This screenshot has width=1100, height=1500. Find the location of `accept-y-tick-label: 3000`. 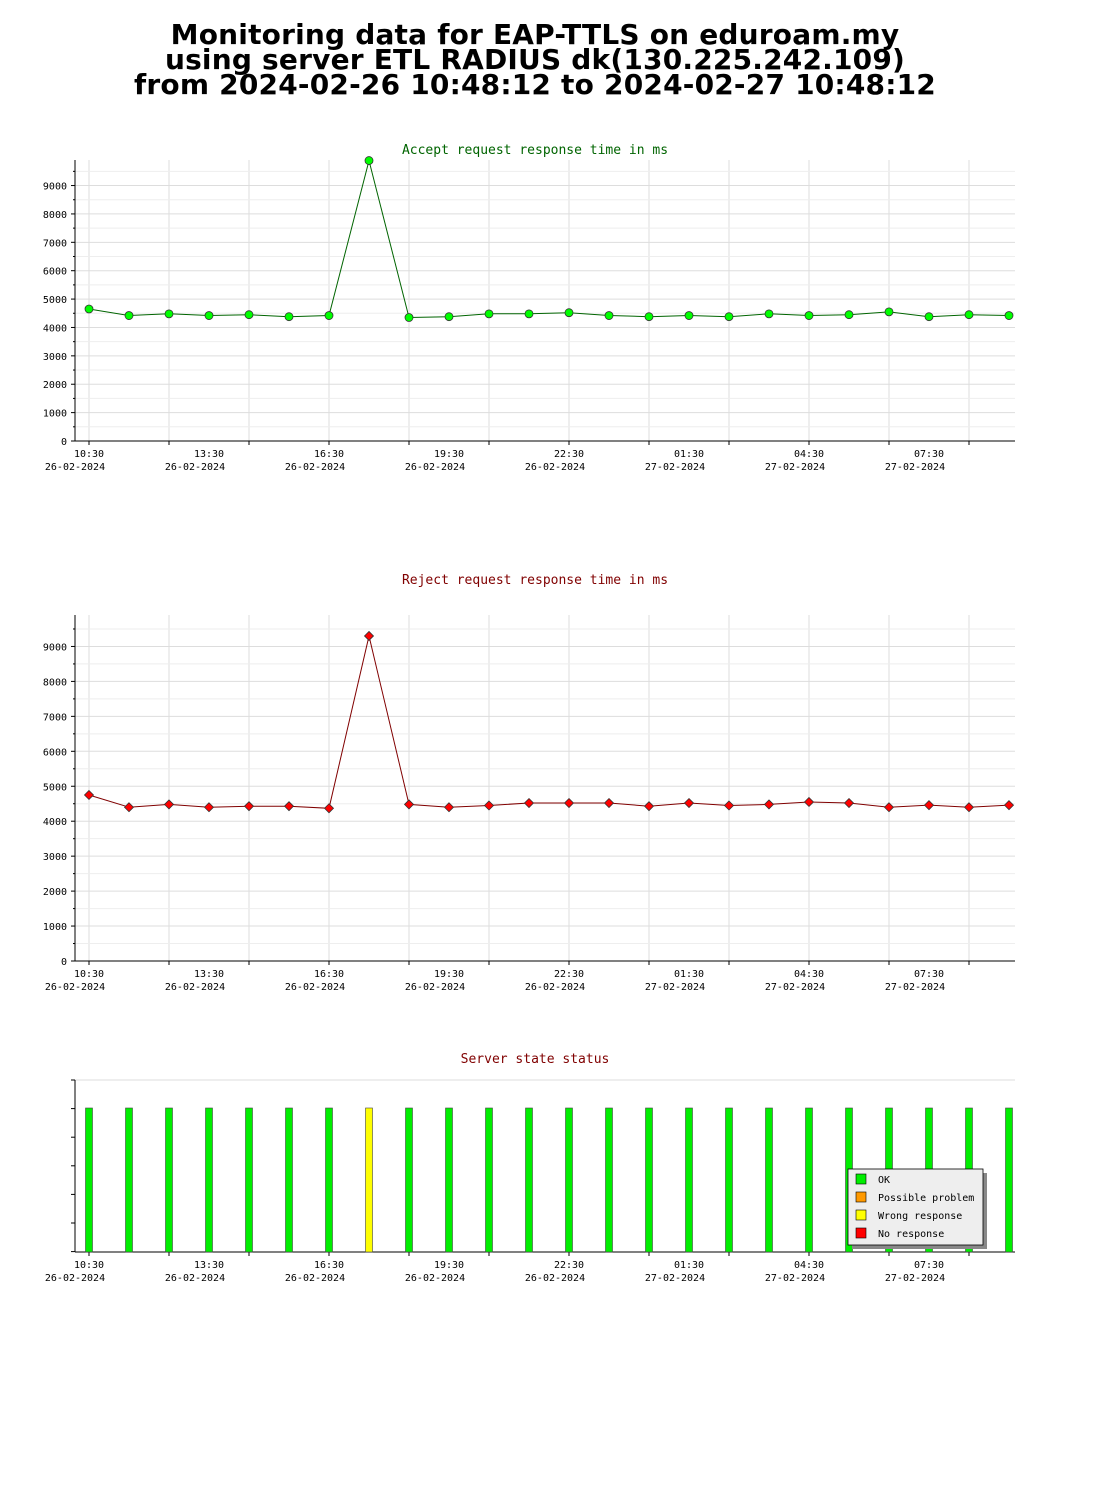

accept-y-tick-label: 3000 is located at coordinates (55, 357).